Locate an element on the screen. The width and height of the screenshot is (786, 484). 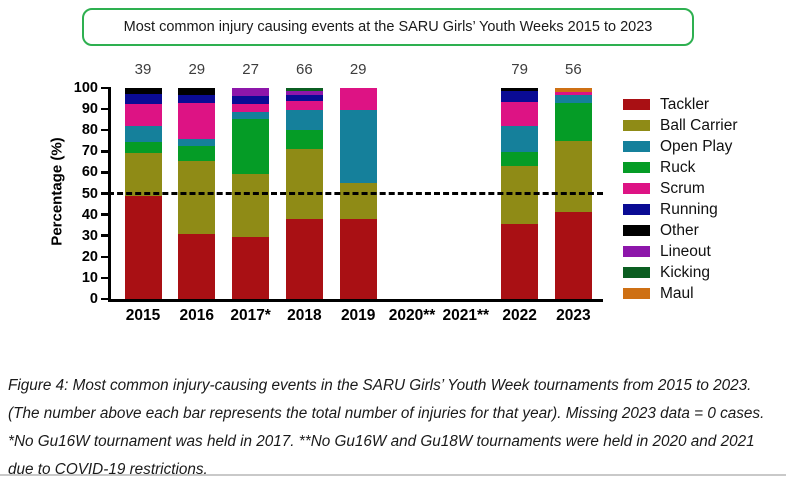
legend-swatch-ball-carrier is located at coordinates (636, 125).